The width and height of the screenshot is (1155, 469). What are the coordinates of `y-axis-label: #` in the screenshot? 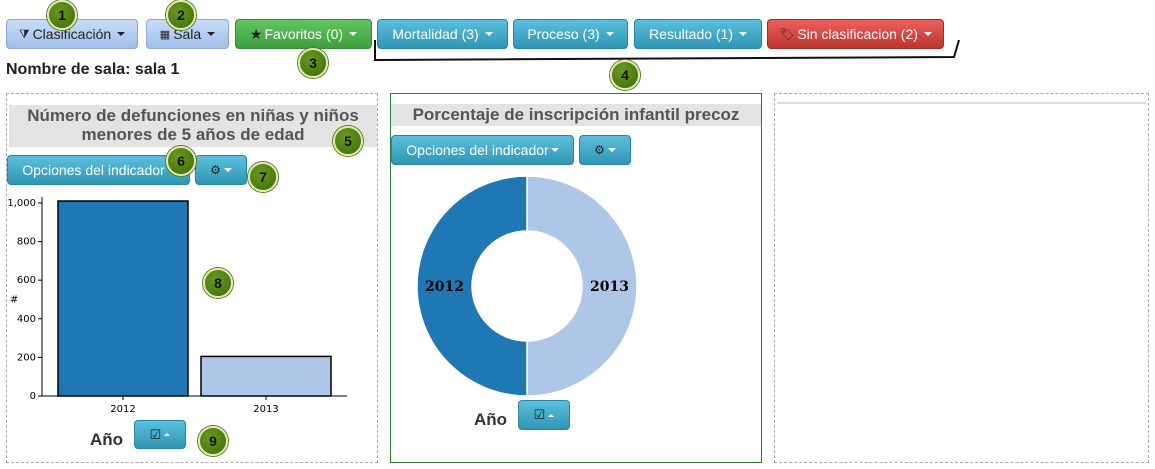 It's located at (14, 299).